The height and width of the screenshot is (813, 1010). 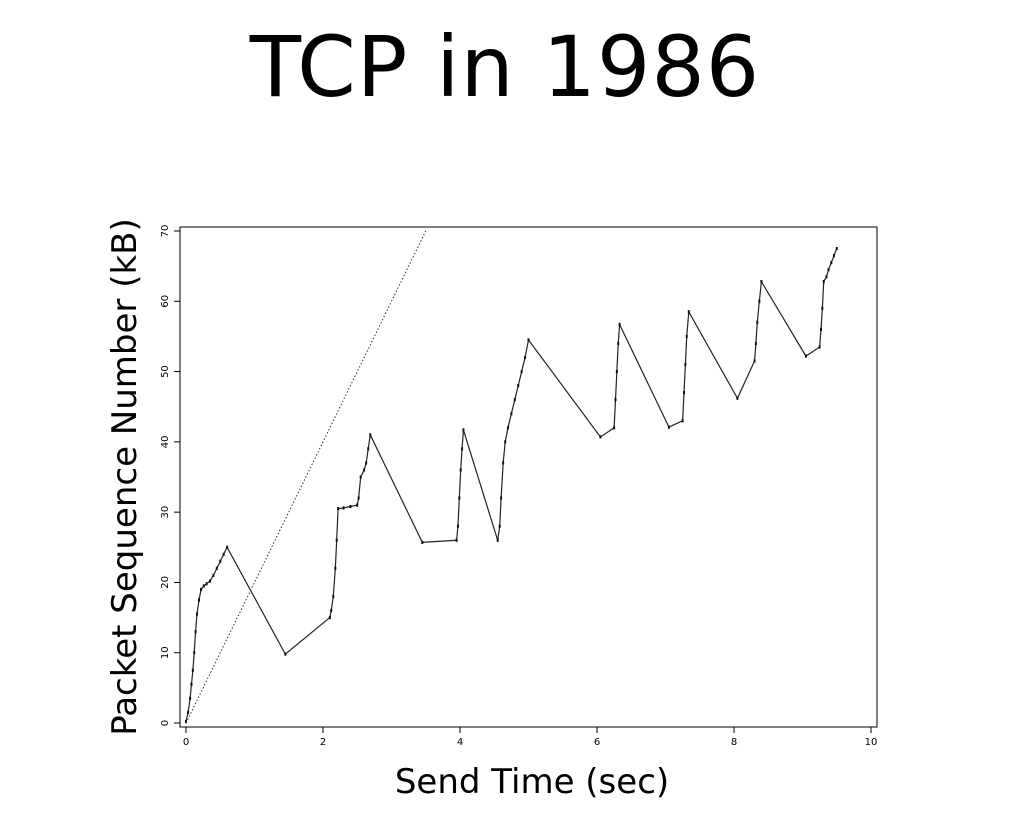 What do you see at coordinates (125, 477) in the screenshot?
I see `y-axis-label: Packet Sequence Number (kB)` at bounding box center [125, 477].